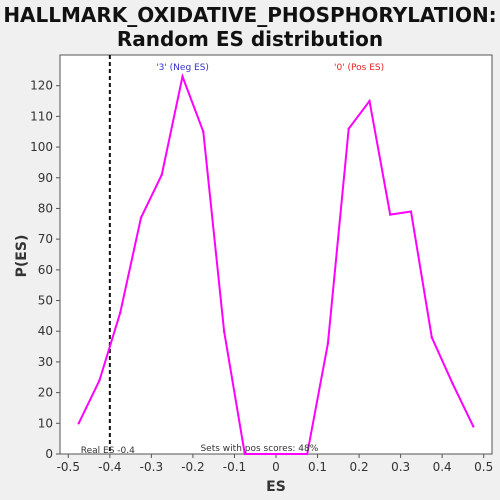 The image size is (500, 500). What do you see at coordinates (359, 467) in the screenshot?
I see `x-tick-label: 0.2` at bounding box center [359, 467].